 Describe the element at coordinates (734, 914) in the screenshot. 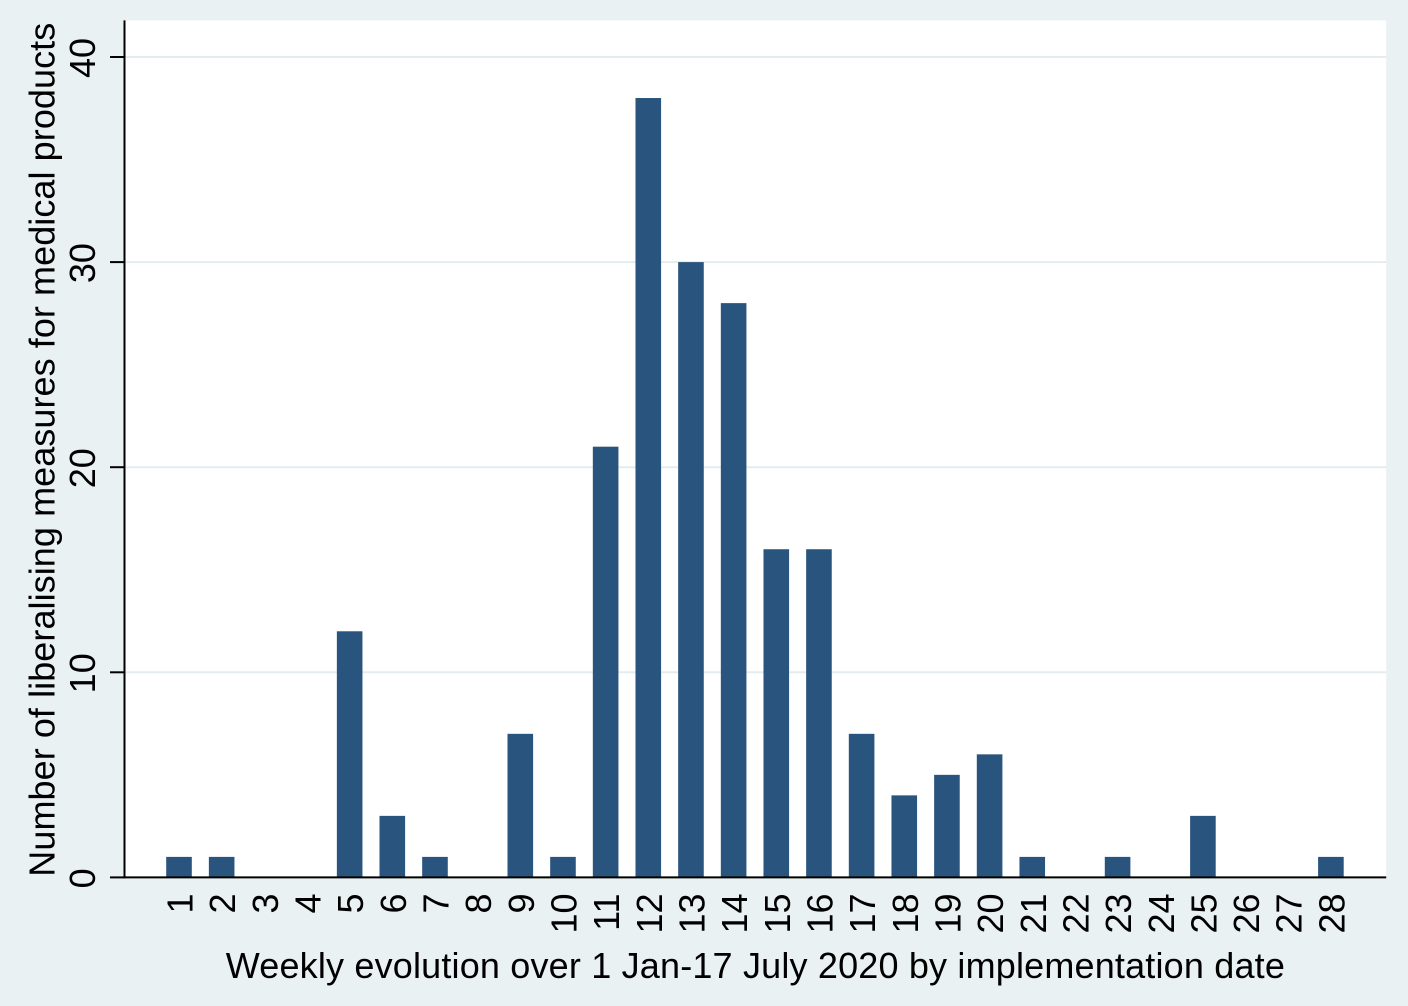

I see `svg-text: 14` at that location.